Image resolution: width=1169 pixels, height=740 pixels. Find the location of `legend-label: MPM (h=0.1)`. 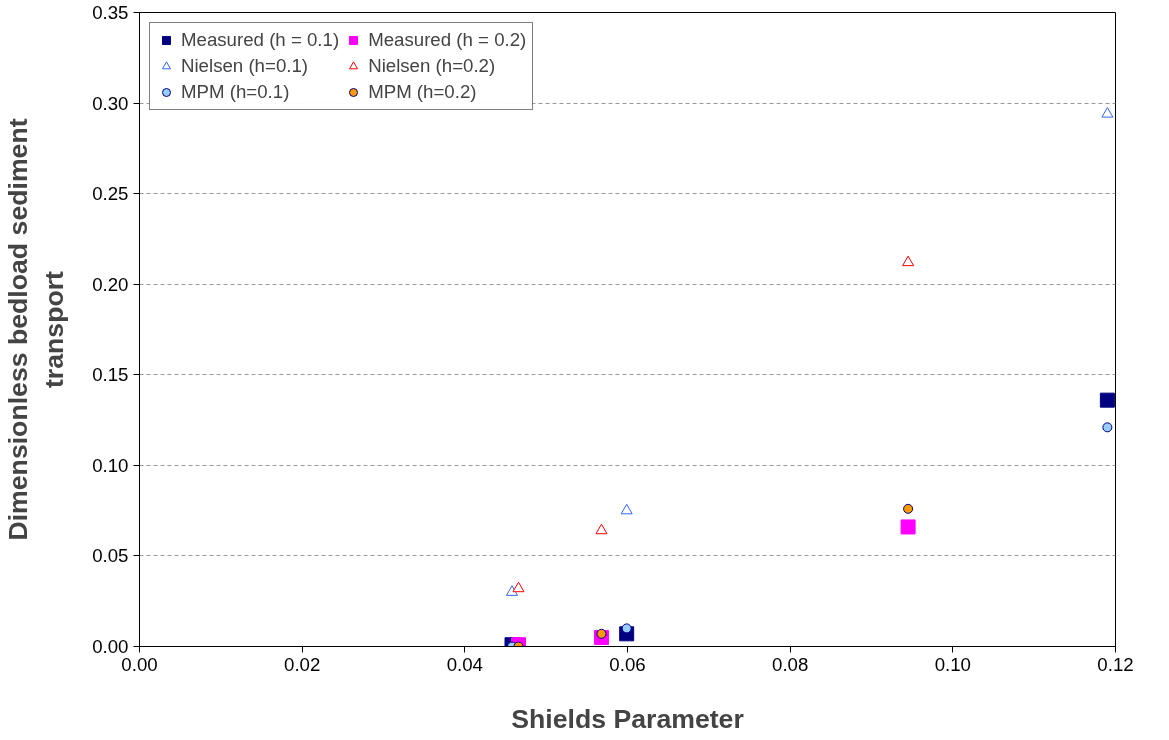

legend-label: MPM (h=0.1) is located at coordinates (235, 92).